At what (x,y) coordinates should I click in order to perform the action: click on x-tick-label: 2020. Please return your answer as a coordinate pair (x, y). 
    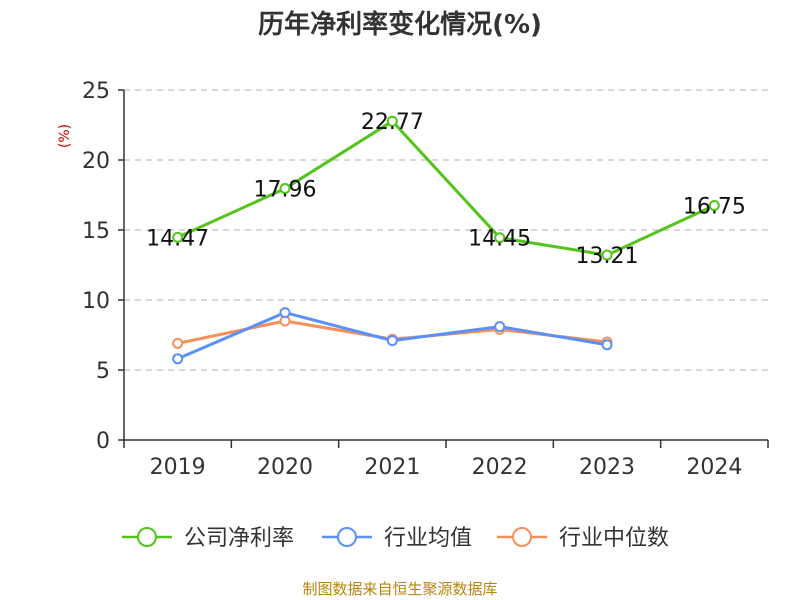
    Looking at the image, I should click on (285, 467).